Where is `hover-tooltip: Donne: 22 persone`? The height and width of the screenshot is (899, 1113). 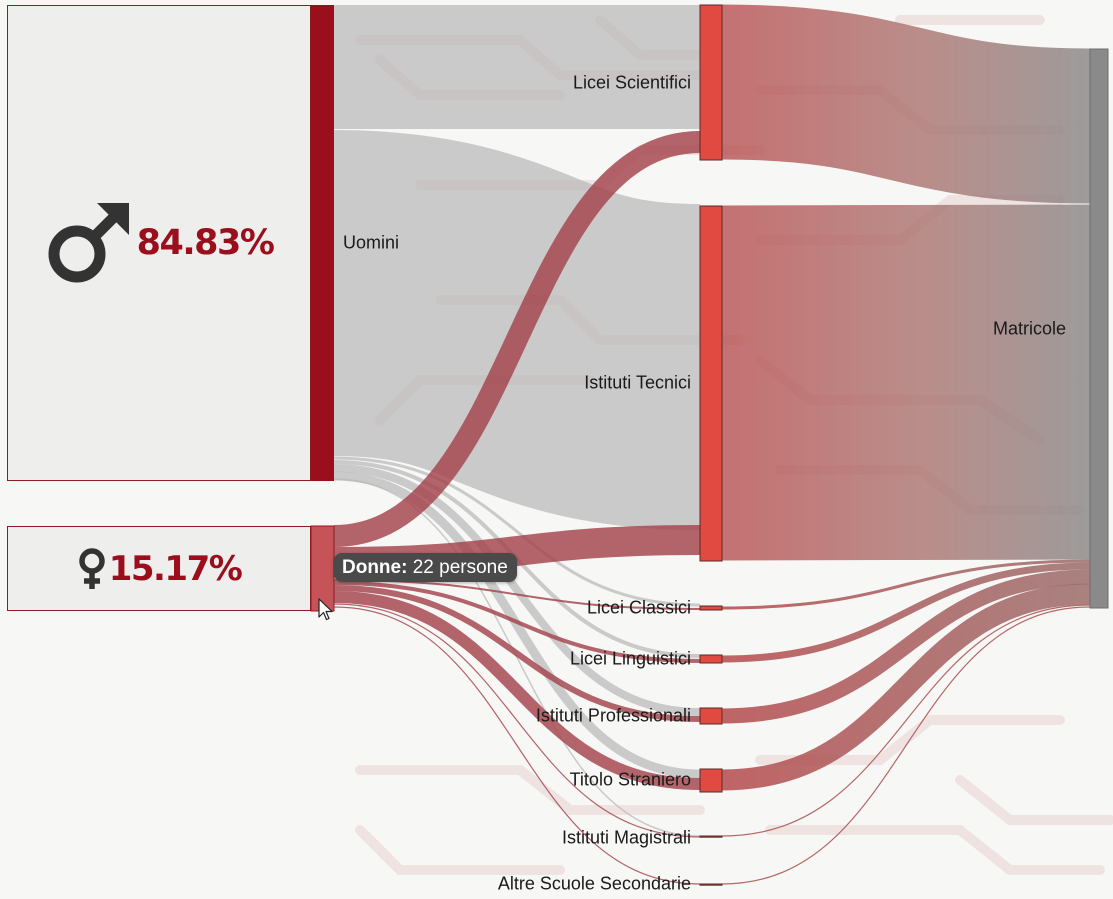
hover-tooltip: Donne: 22 persone is located at coordinates (425, 567).